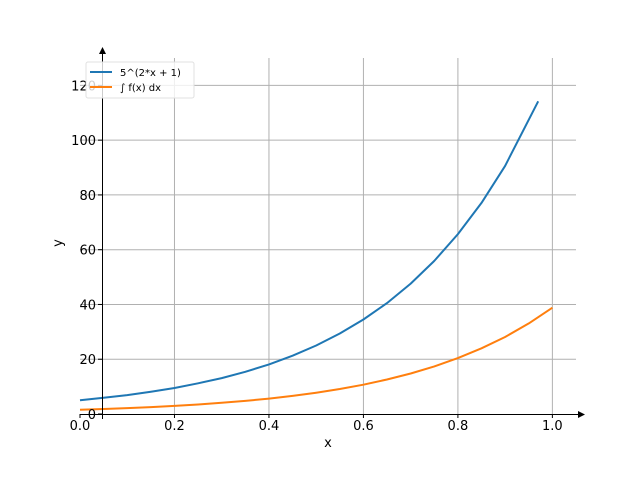 This screenshot has width=640, height=480. I want to click on y-tick-label: 20, so click(87, 360).